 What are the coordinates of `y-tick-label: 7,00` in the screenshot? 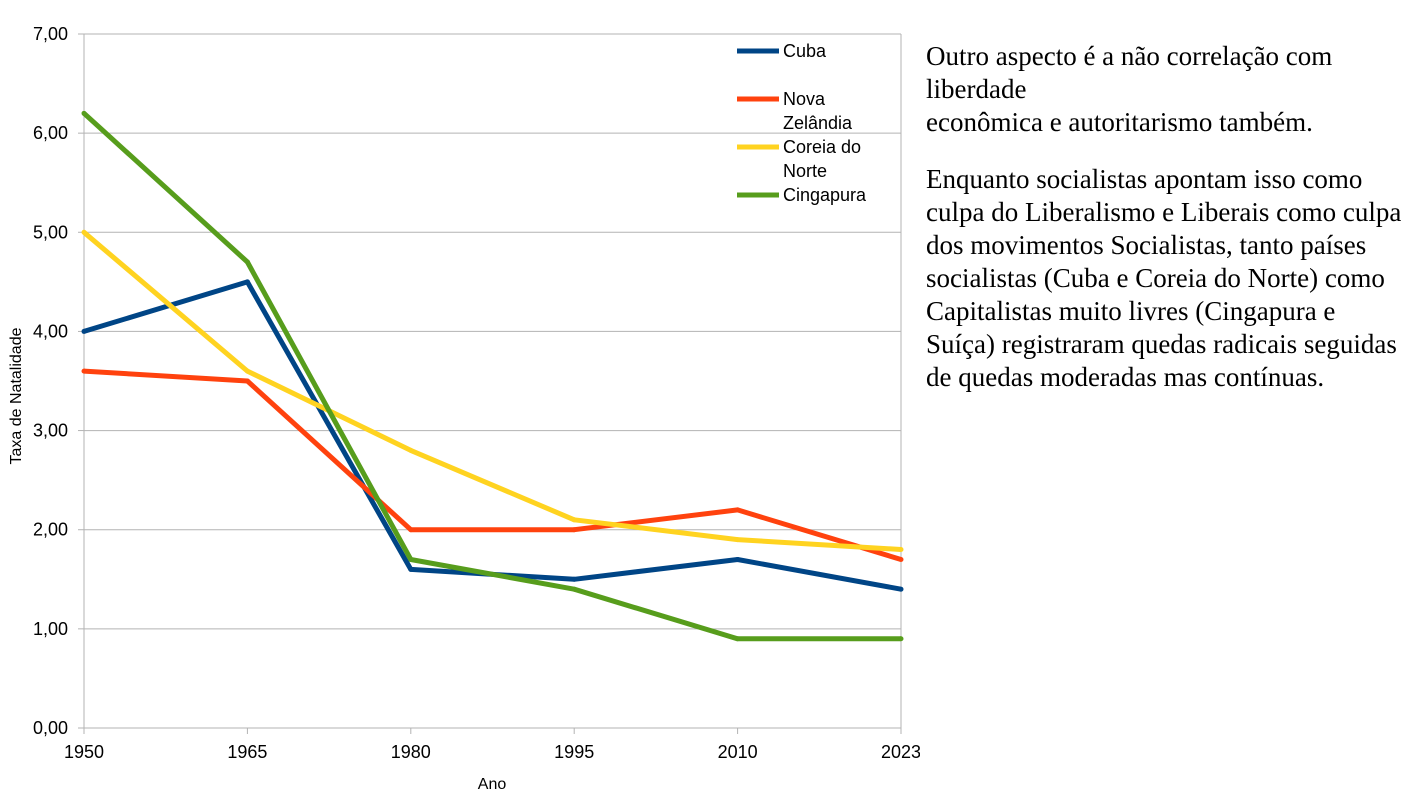 It's located at (50, 34).